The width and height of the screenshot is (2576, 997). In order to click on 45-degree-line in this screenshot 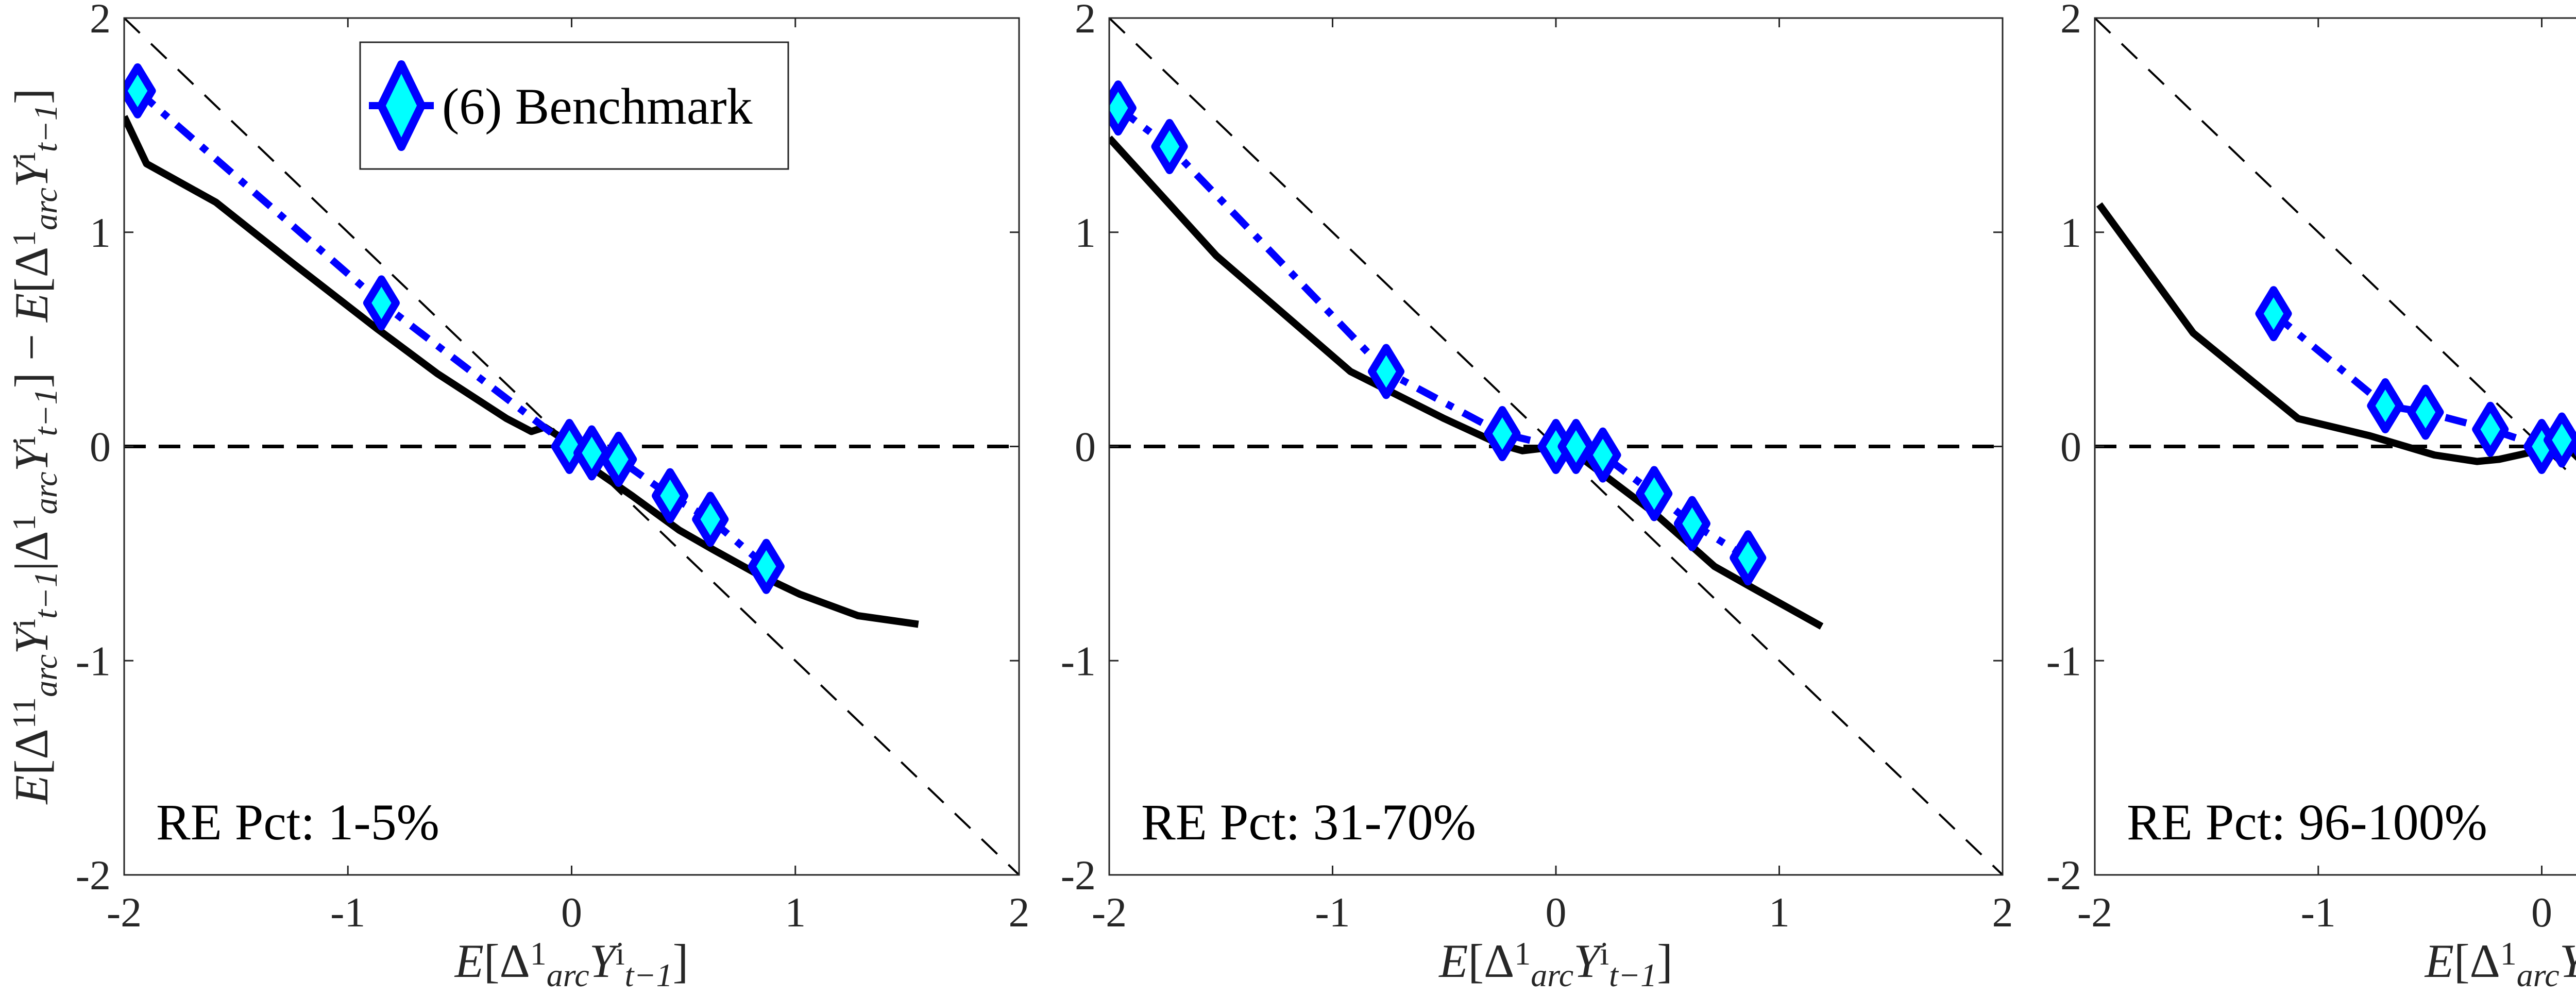, I will do `click(2335, 249)`.